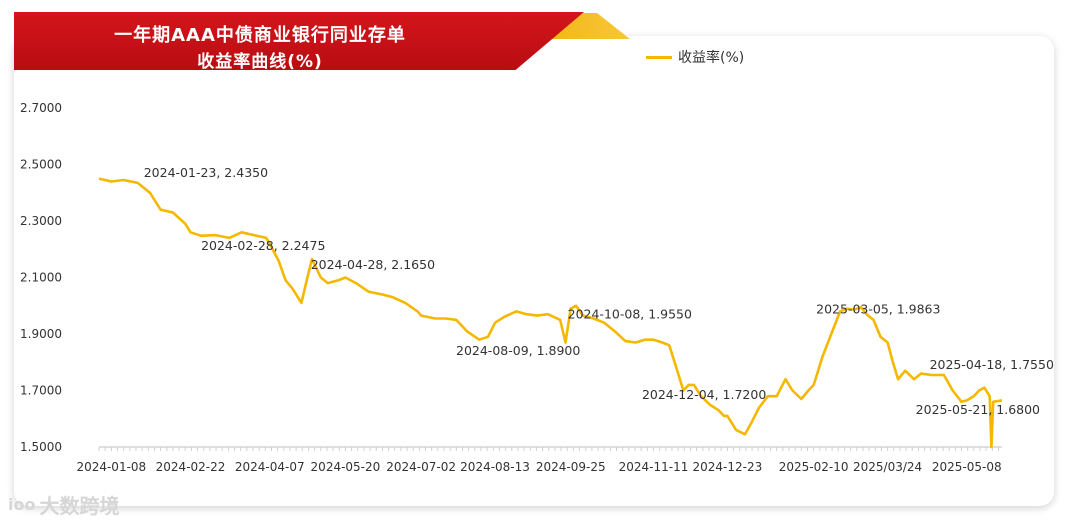 This screenshot has height=526, width=1080. What do you see at coordinates (206, 172) in the screenshot?
I see `data-label: 2024-01-23, 2.4350` at bounding box center [206, 172].